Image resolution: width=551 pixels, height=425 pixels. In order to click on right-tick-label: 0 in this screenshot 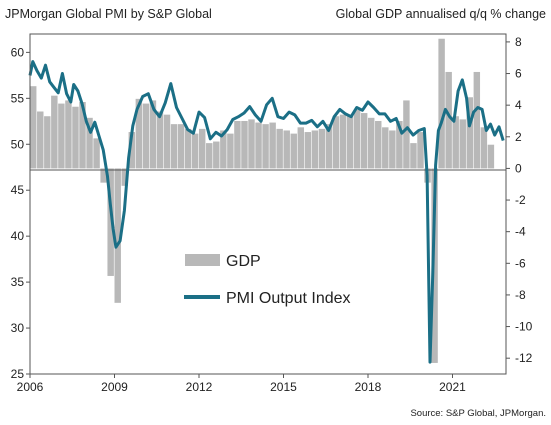, I will do `click(518, 168)`.